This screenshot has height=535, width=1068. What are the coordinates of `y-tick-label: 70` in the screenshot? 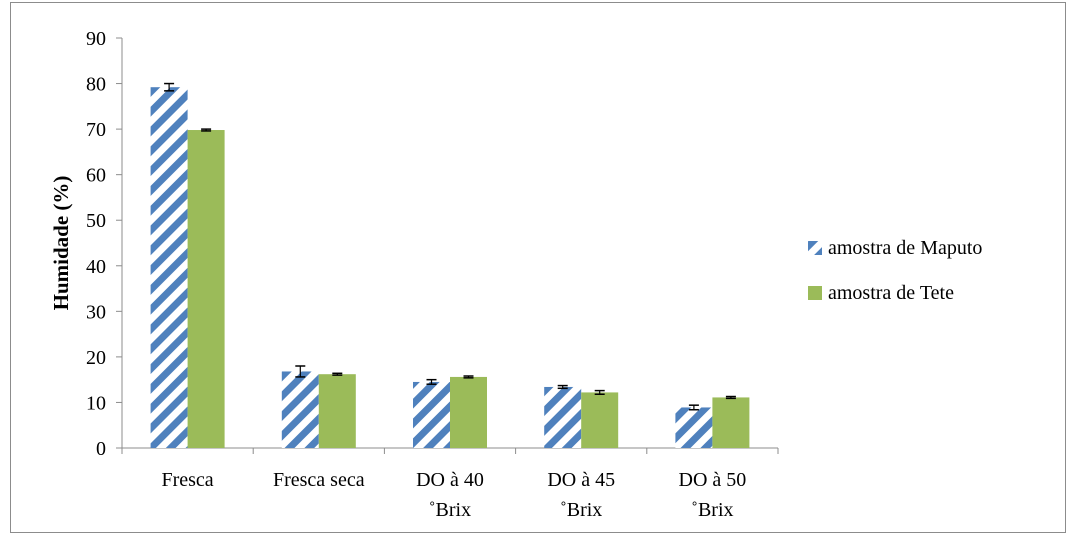 It's located at (96, 130).